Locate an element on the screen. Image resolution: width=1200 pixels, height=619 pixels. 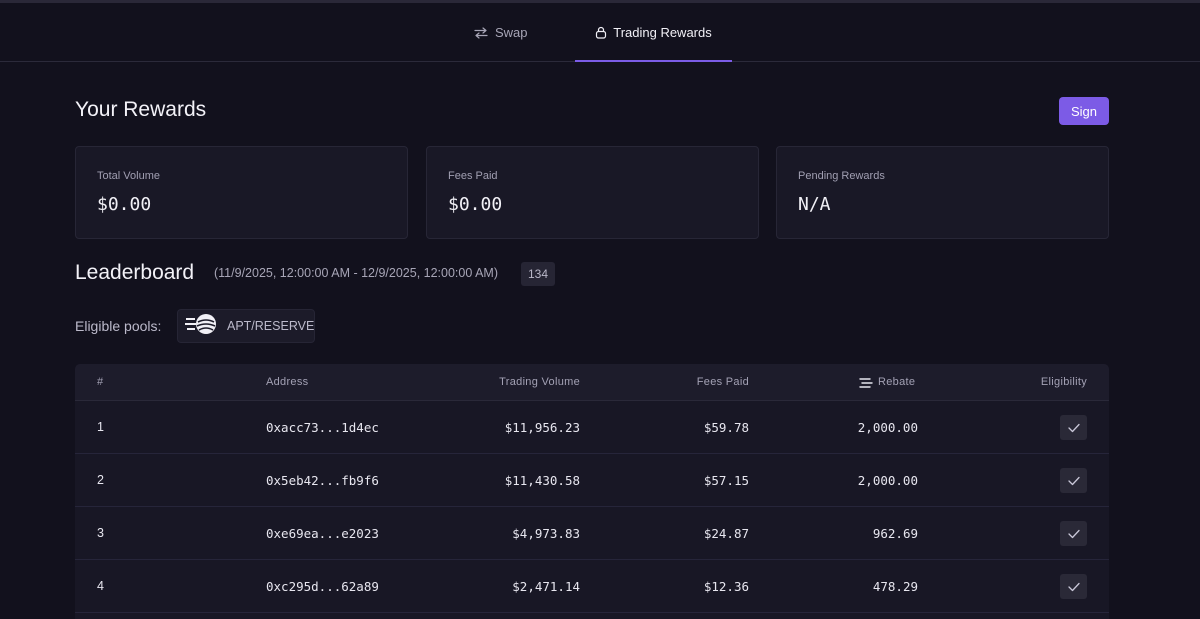
row-fees: $59.78 is located at coordinates (726, 427).